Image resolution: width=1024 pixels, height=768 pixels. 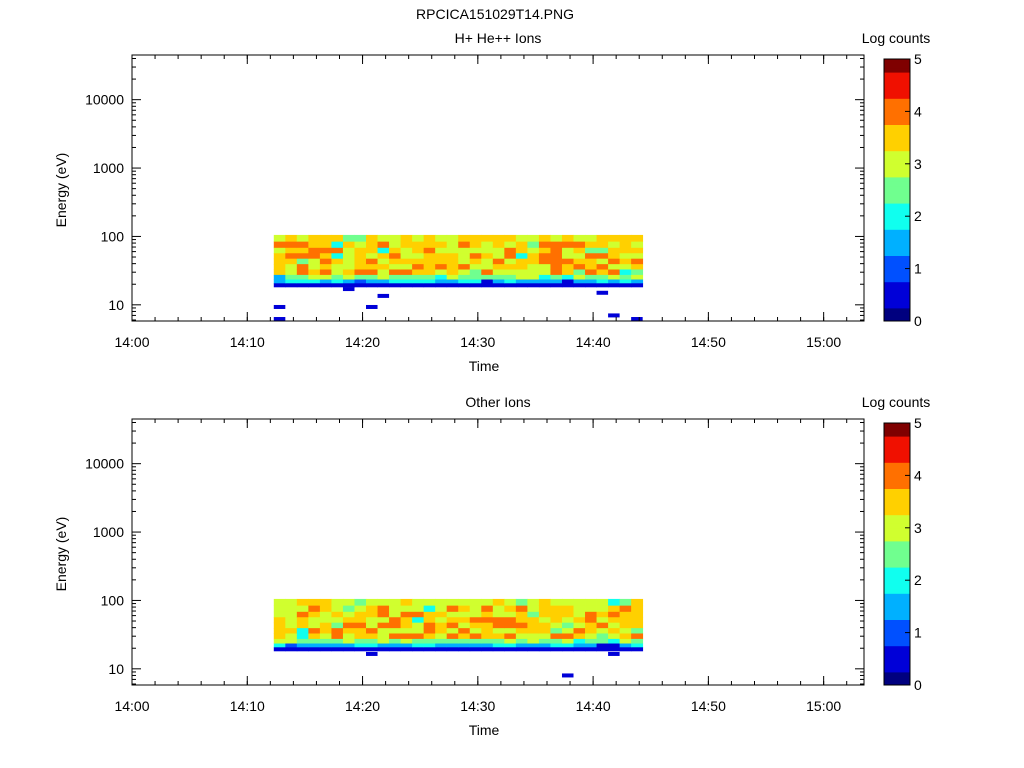 I want to click on top-x-tick-label: 15:00, so click(x=823, y=342).